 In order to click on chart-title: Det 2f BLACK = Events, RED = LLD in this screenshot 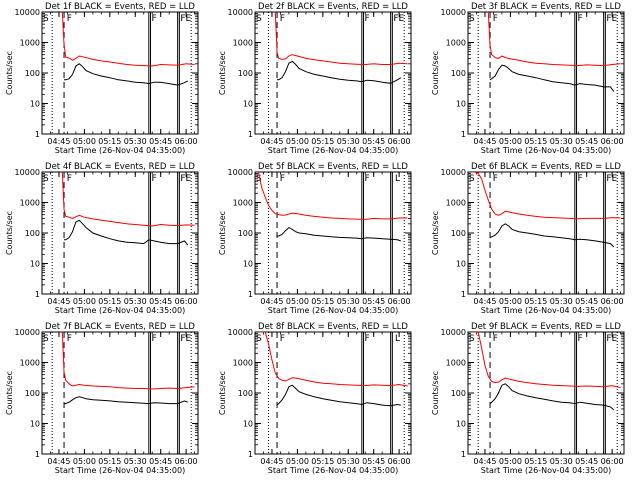, I will do `click(333, 7)`.